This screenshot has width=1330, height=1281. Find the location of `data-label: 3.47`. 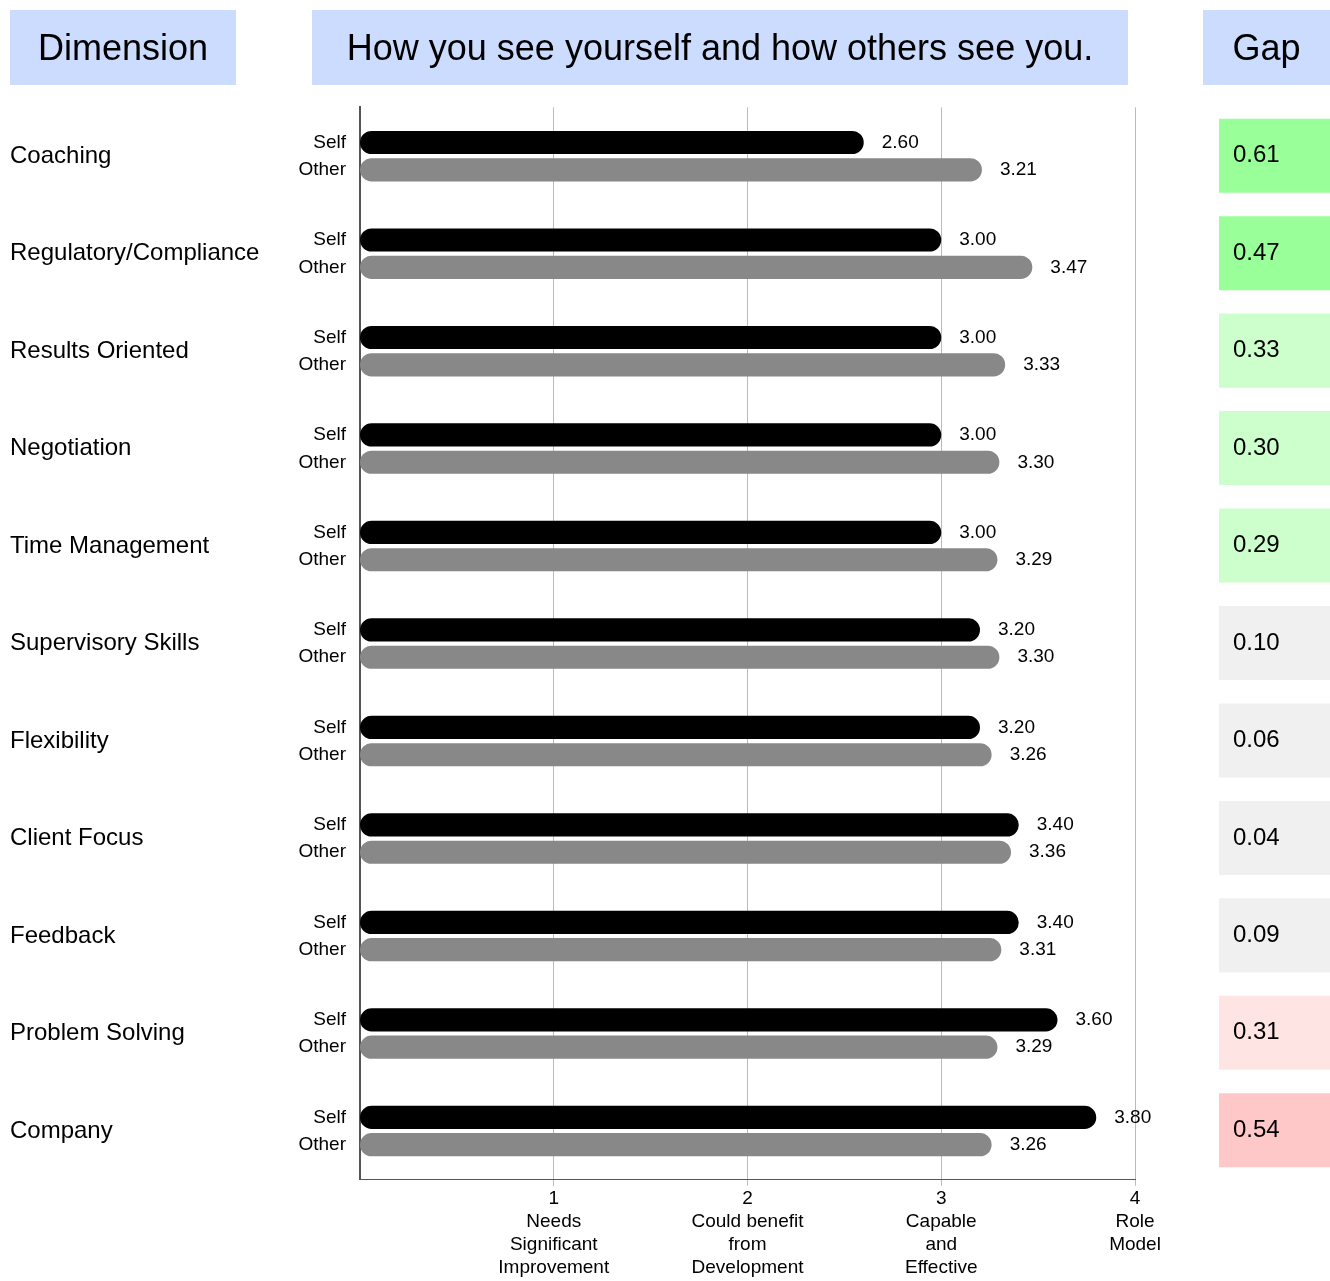

data-label: 3.47 is located at coordinates (1069, 266).